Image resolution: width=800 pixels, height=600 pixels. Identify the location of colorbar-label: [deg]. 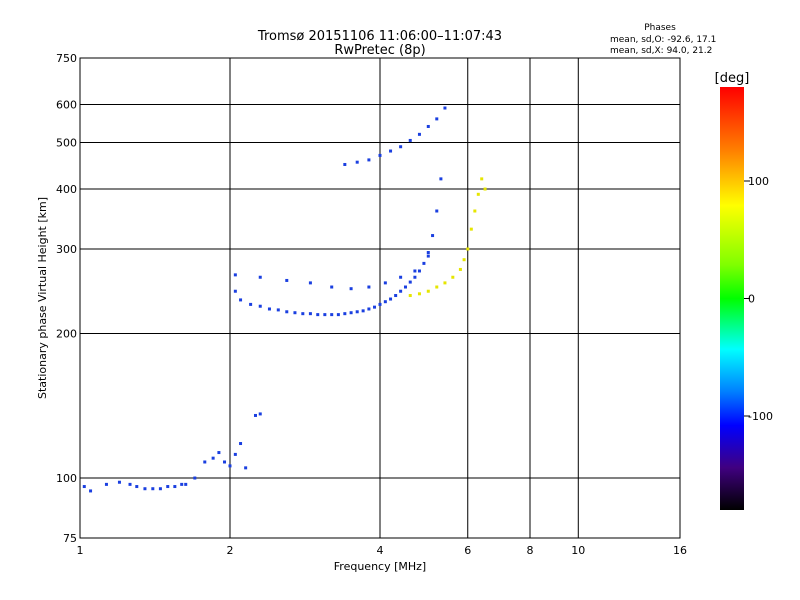
(732, 78).